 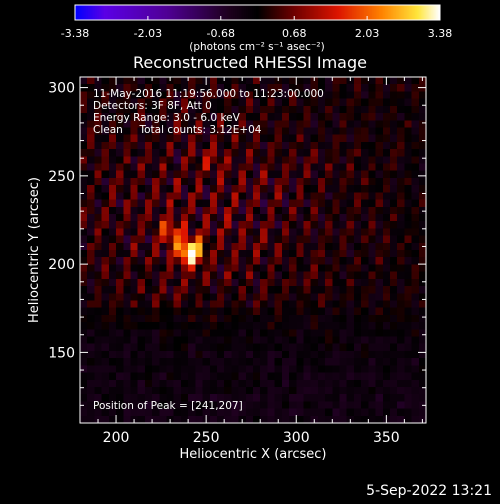 What do you see at coordinates (61, 265) in the screenshot?
I see `y-tick-label: 200` at bounding box center [61, 265].